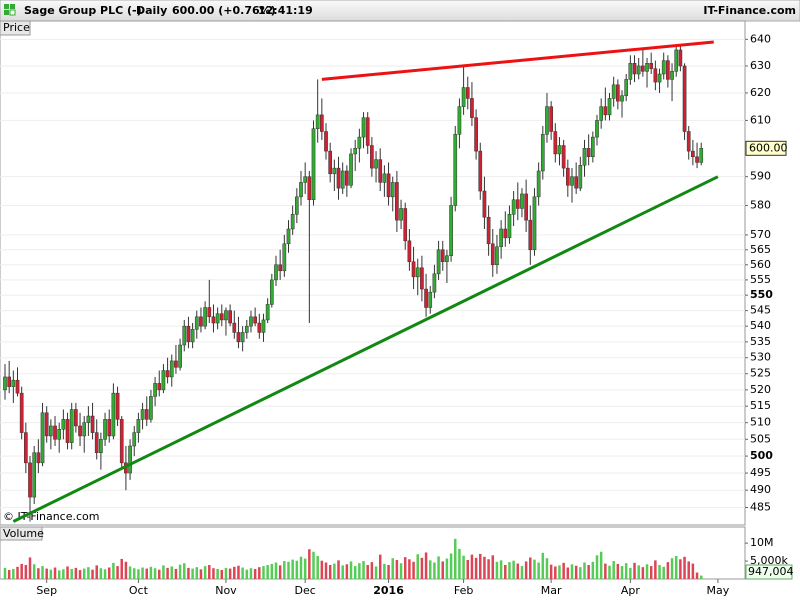  I want to click on y-tick-label: 535, so click(760, 341).